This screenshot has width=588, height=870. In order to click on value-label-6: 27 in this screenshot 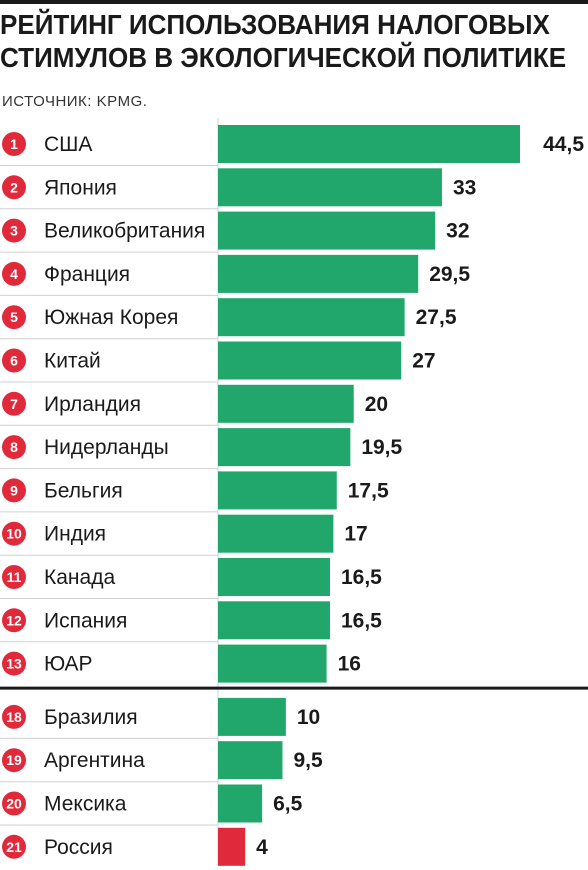, I will do `click(423, 361)`.